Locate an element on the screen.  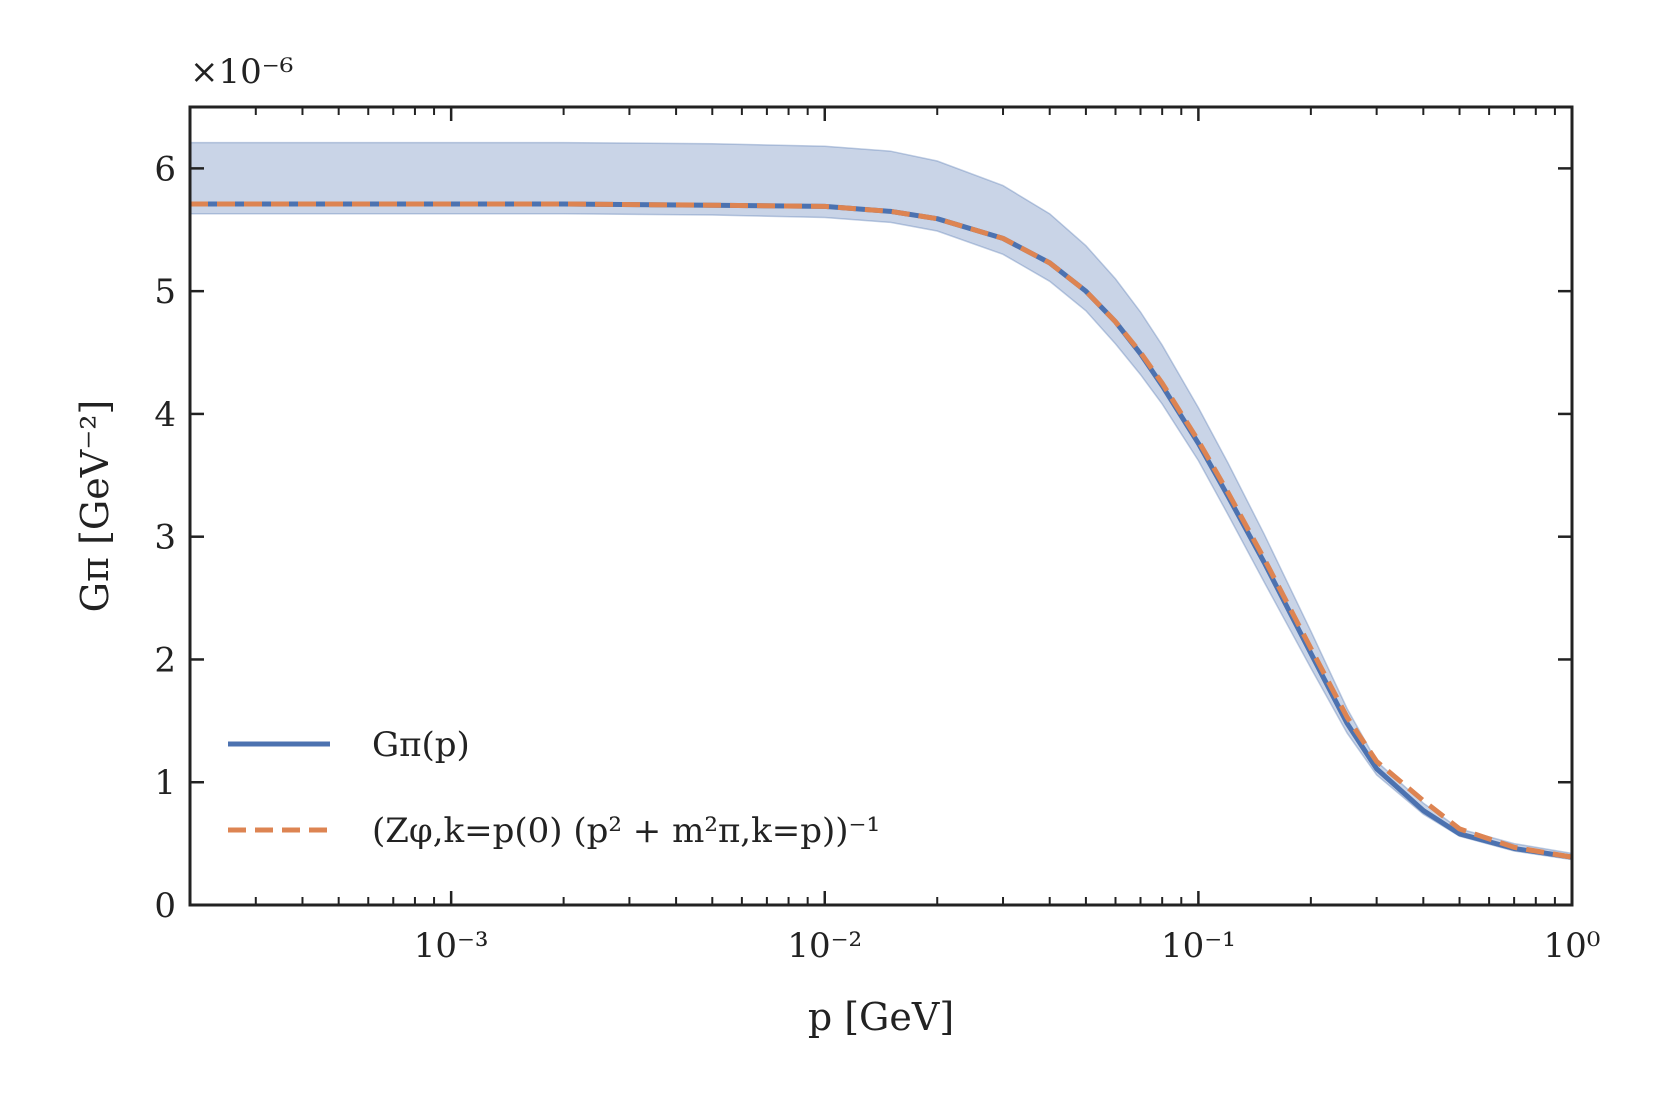
y-tick-label: 1 is located at coordinates (165, 783).